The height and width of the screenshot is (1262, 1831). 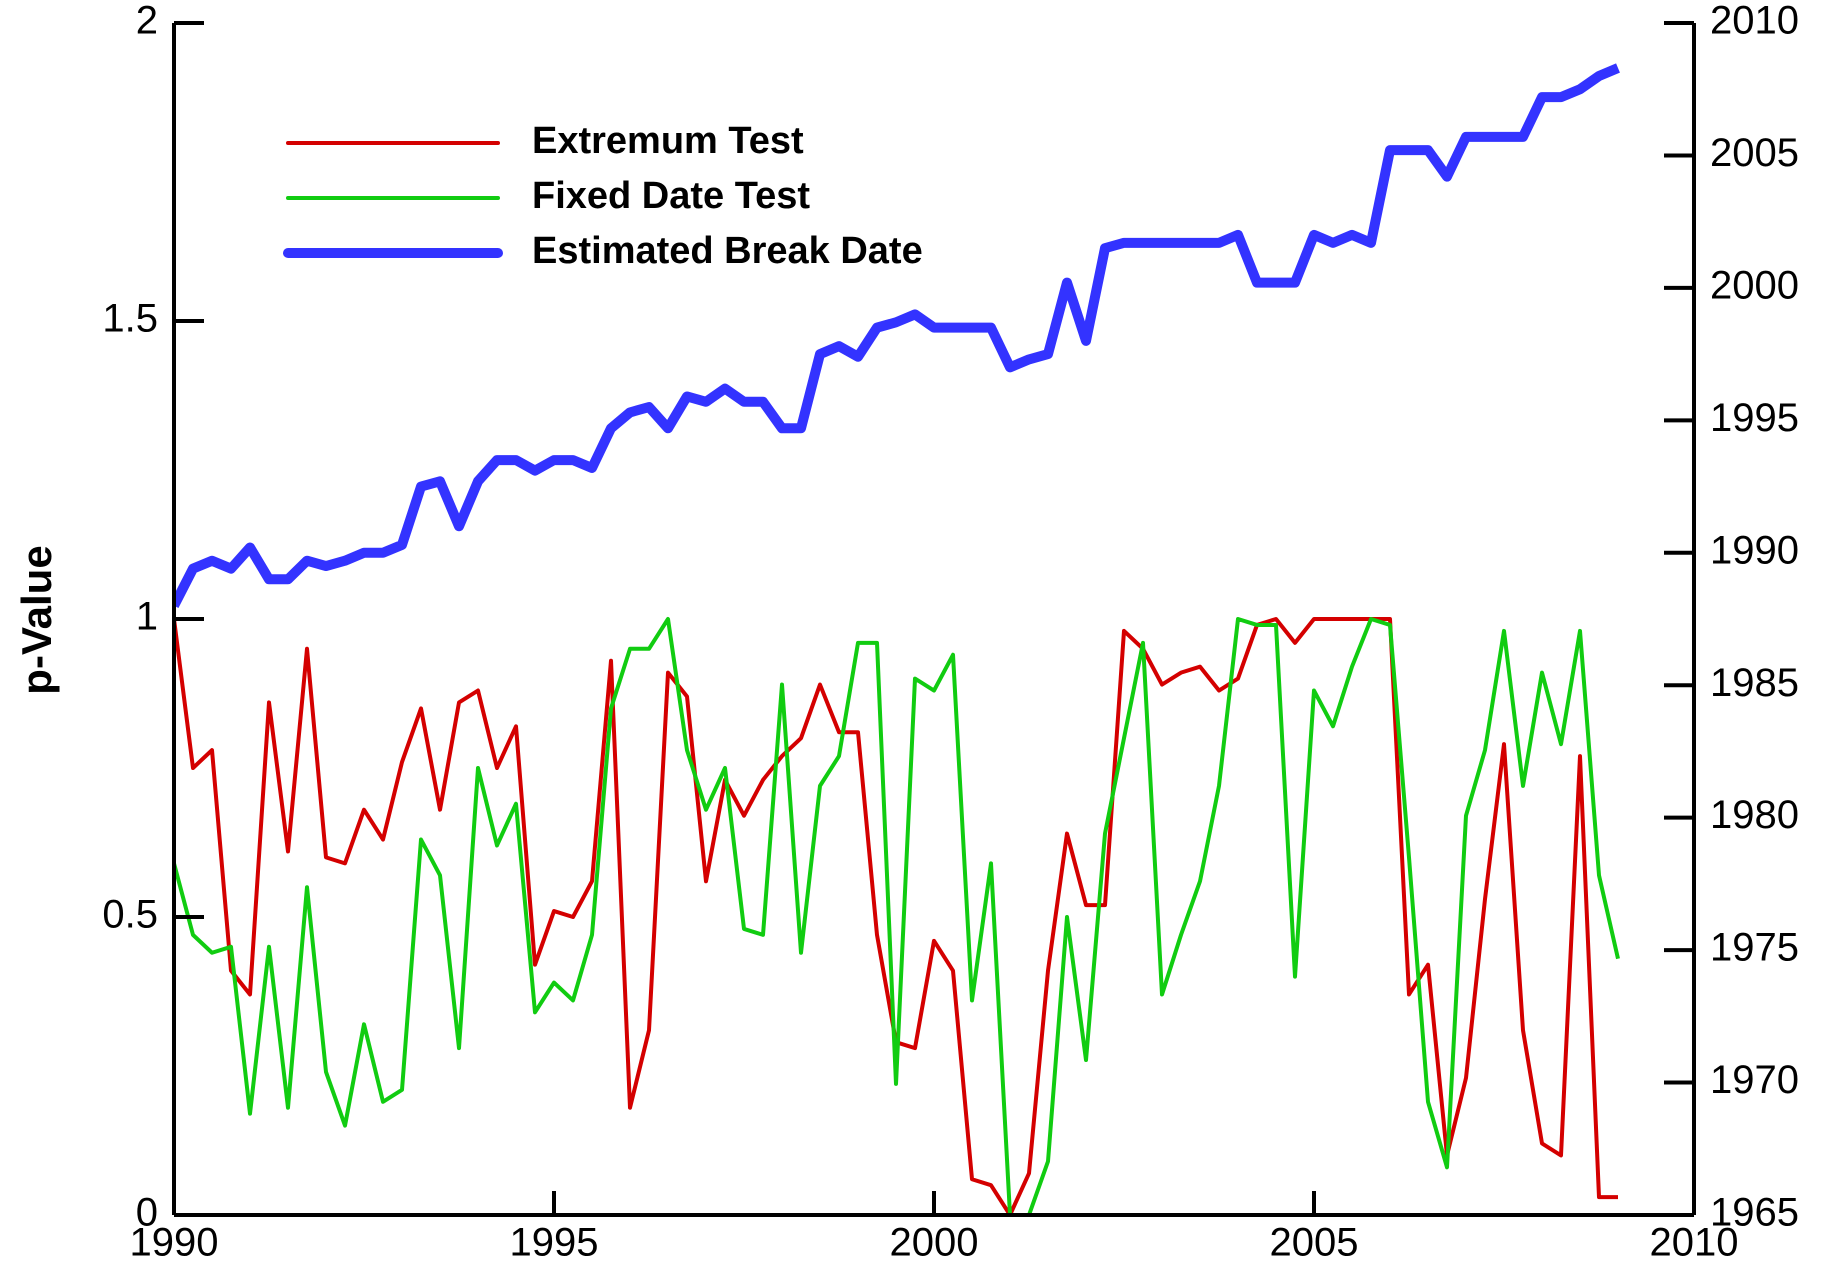 What do you see at coordinates (727, 251) in the screenshot?
I see `legend-label: Estimated Break Date` at bounding box center [727, 251].